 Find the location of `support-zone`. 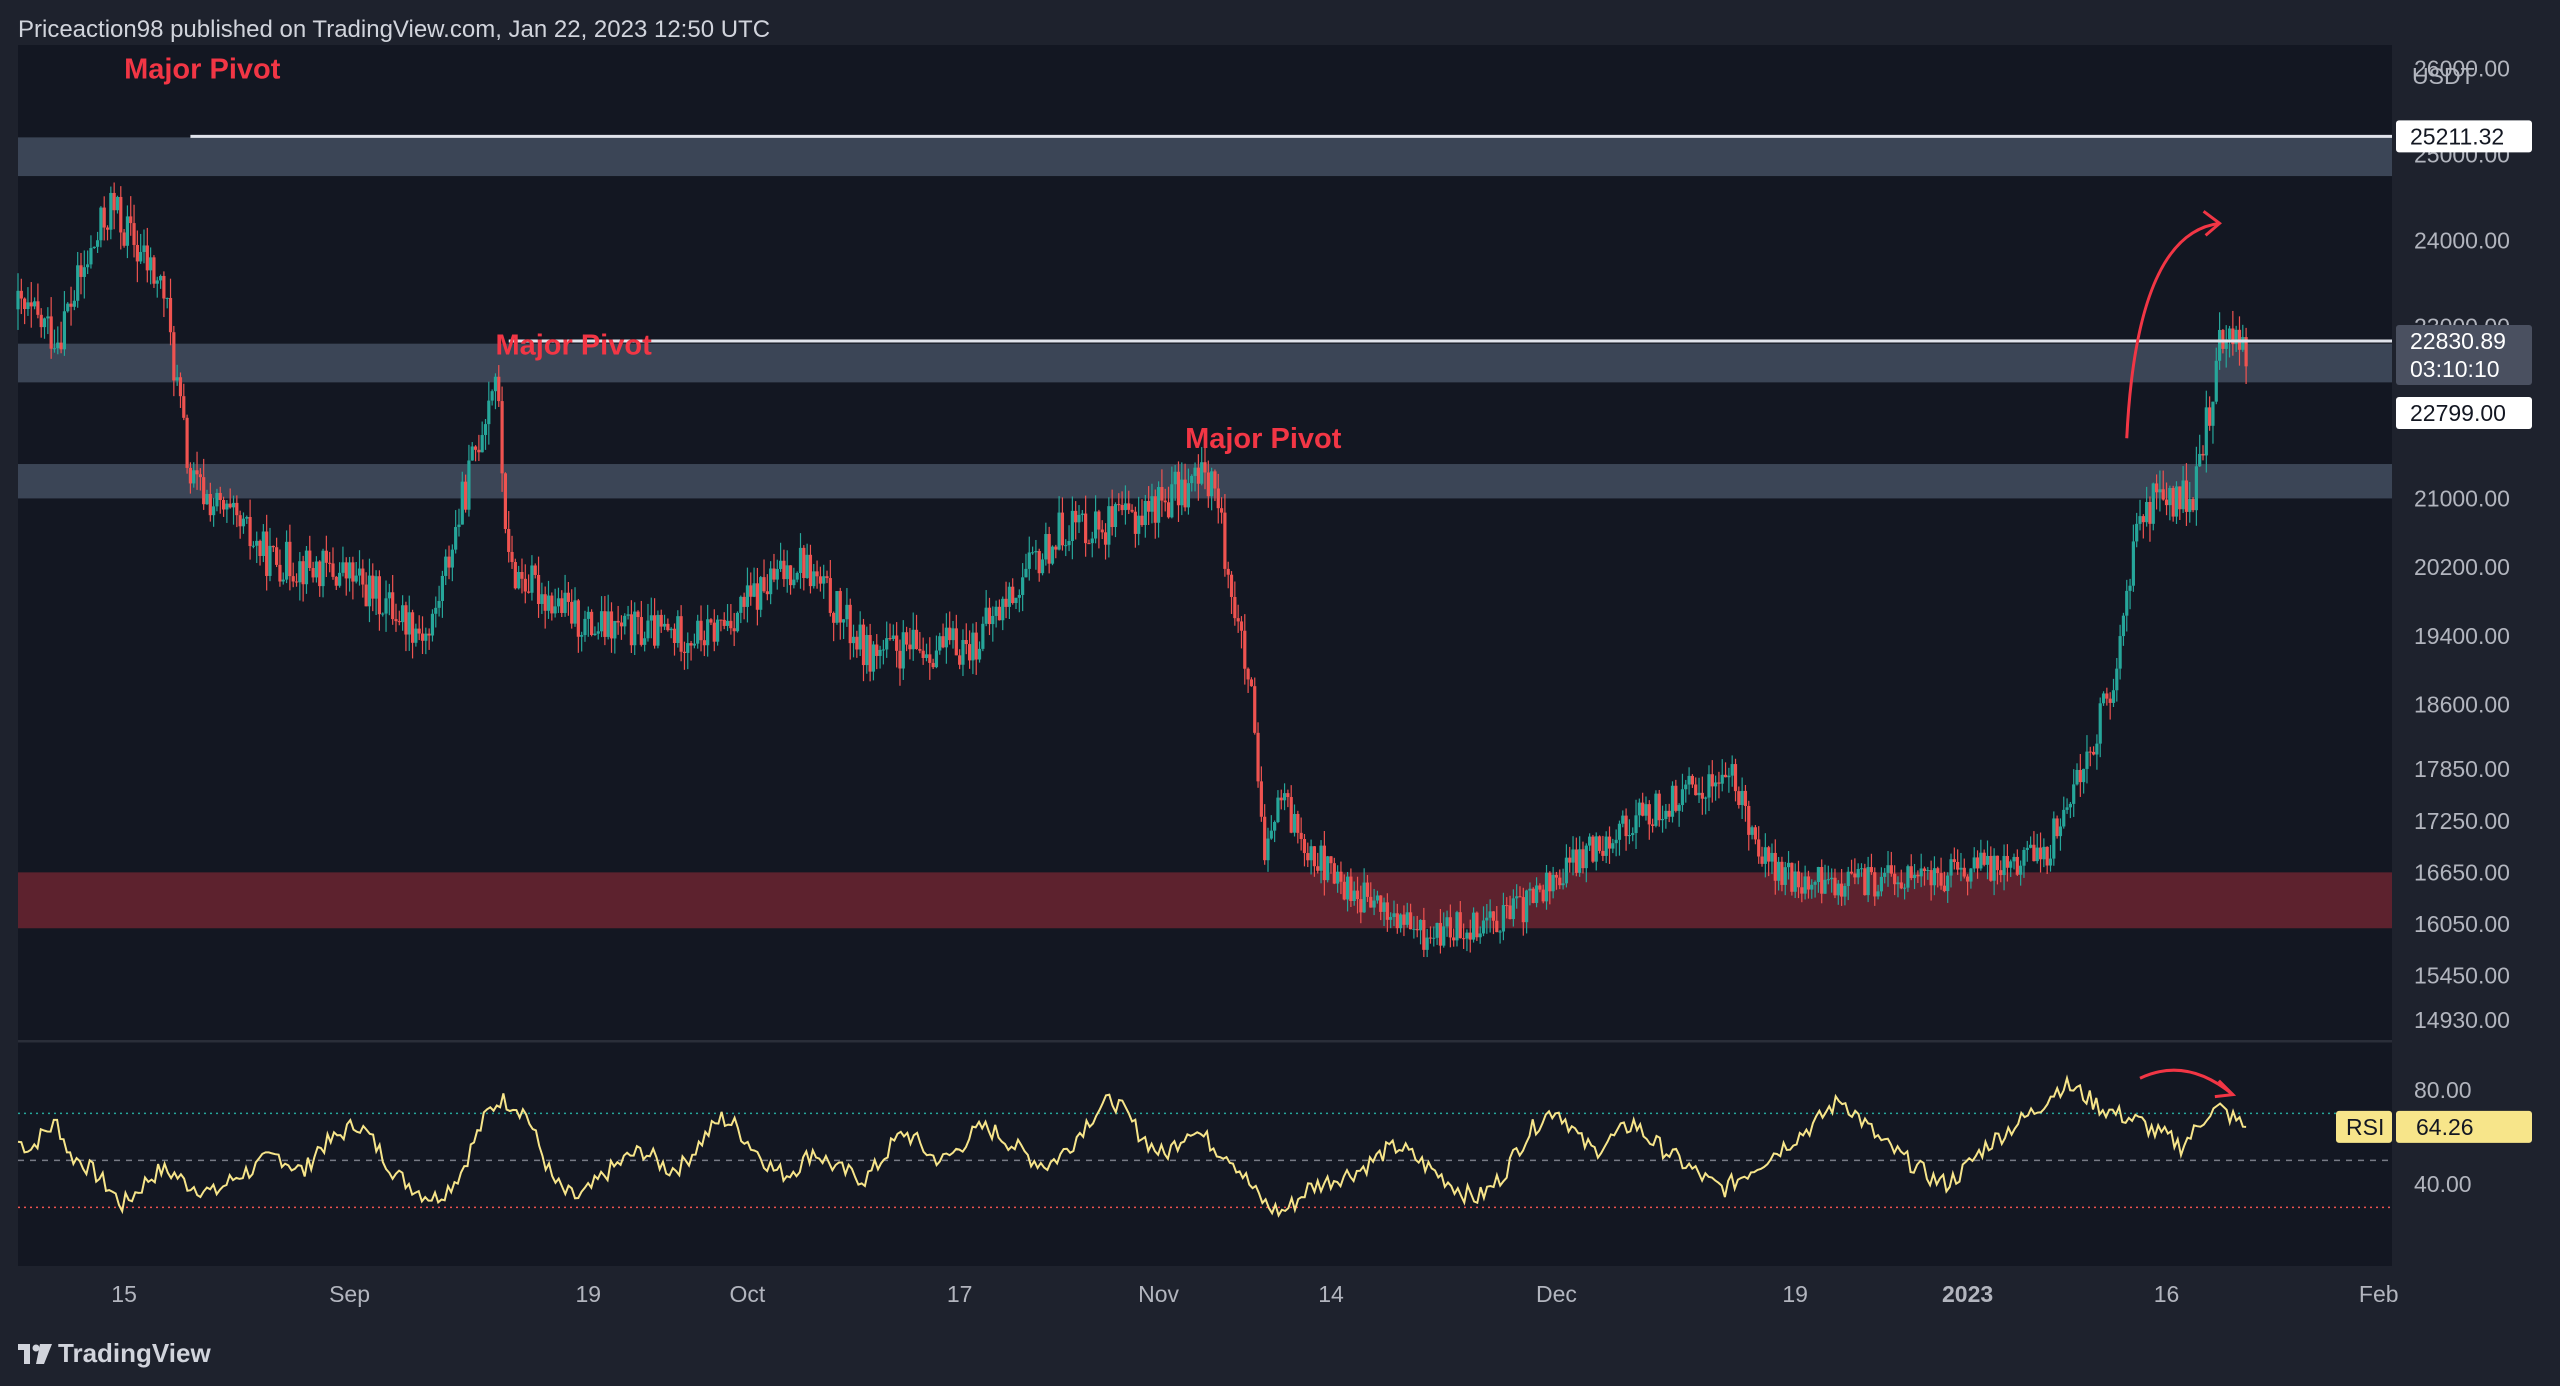

support-zone is located at coordinates (1205, 900).